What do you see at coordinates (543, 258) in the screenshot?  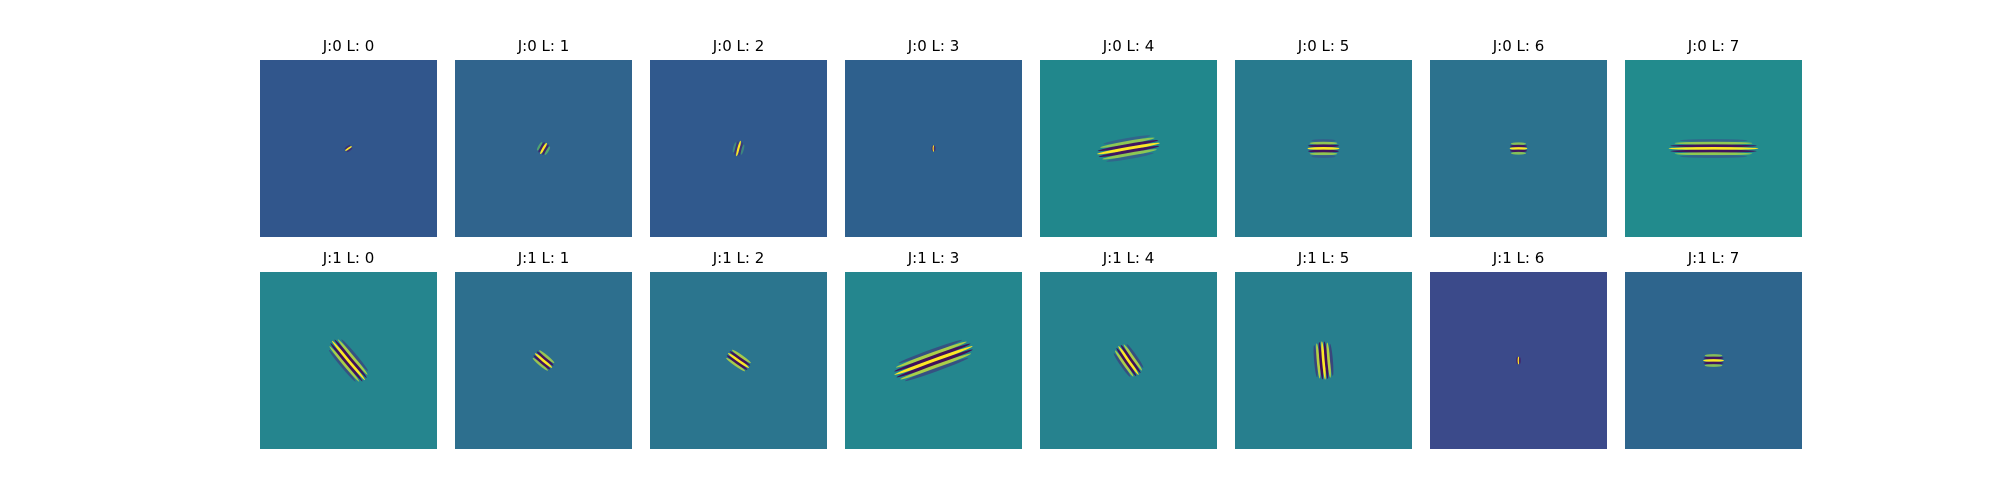 I see `filter-panel-title: J:1 L: 1` at bounding box center [543, 258].